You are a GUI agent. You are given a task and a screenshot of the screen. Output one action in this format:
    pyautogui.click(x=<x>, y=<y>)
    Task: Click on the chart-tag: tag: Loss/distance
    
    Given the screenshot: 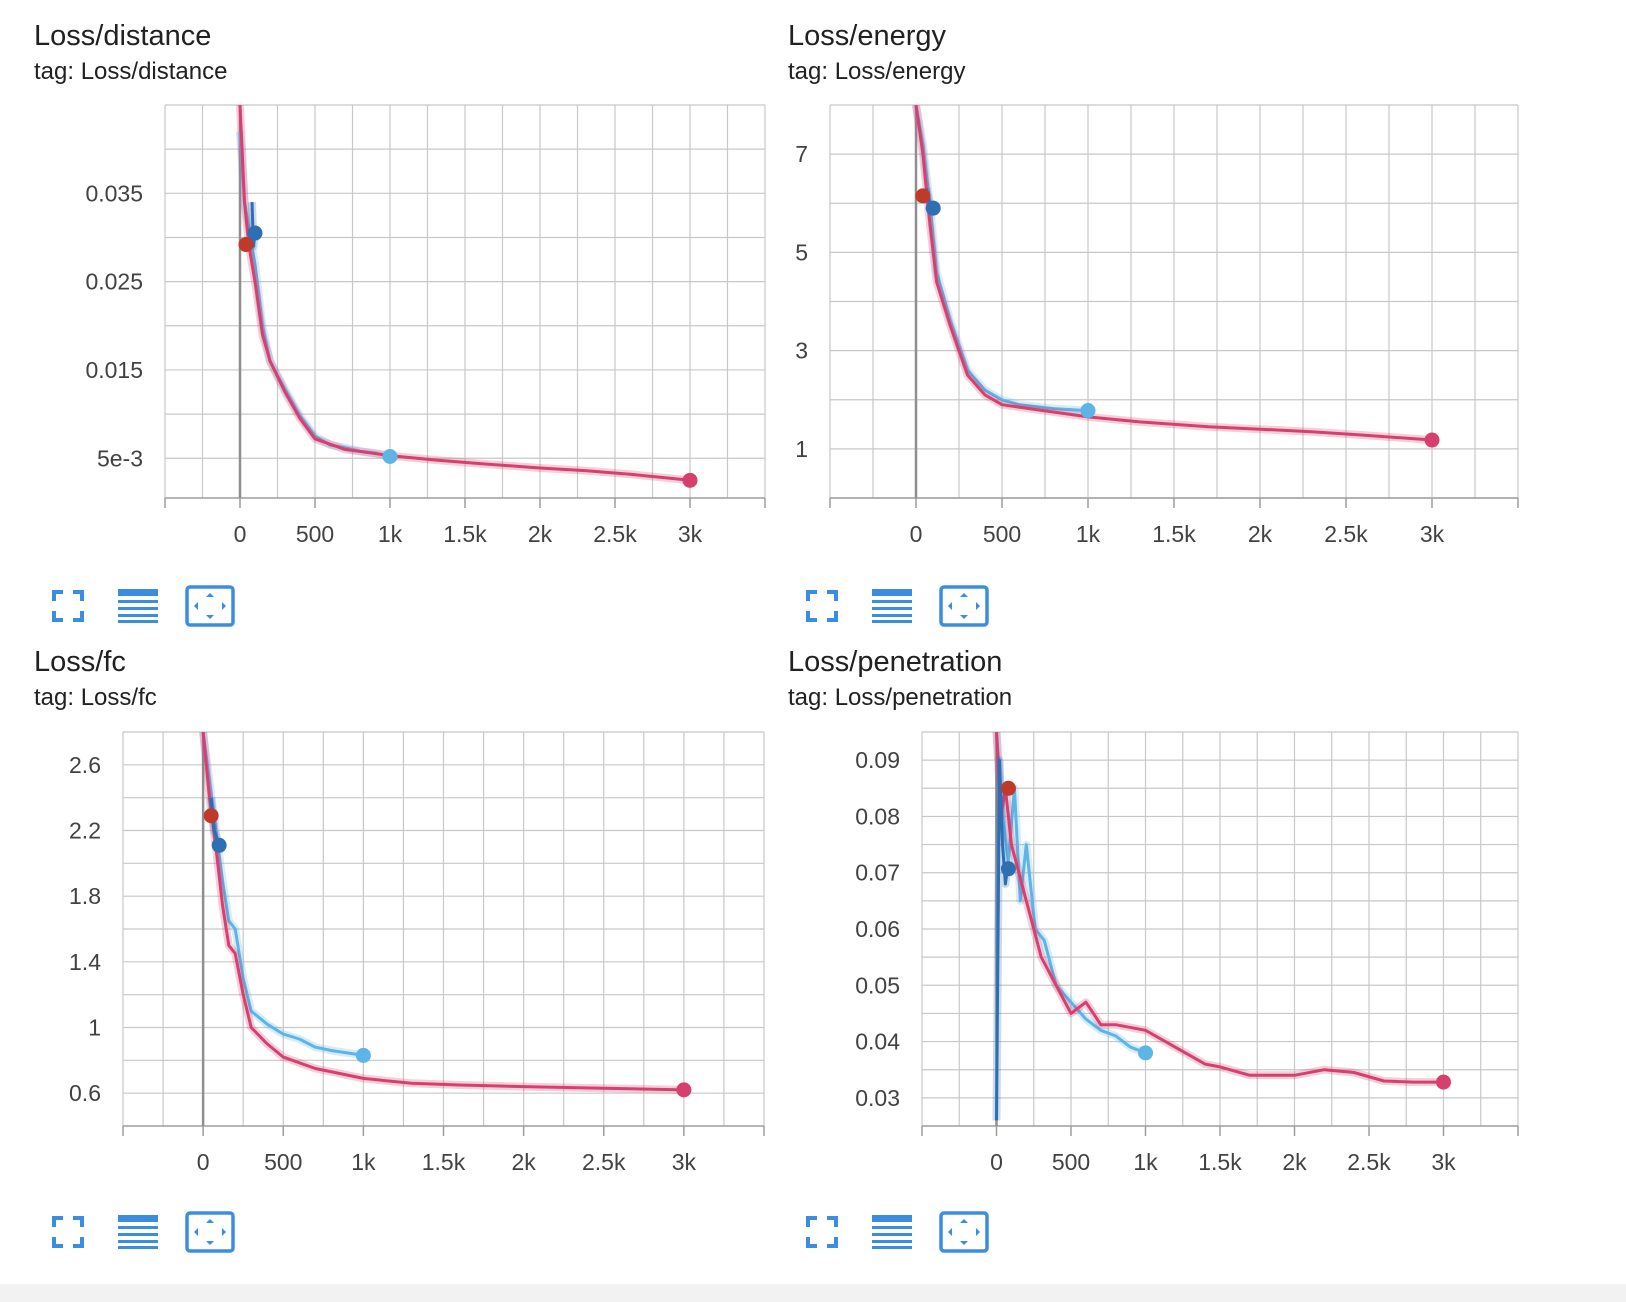 What is the action you would take?
    pyautogui.click(x=131, y=71)
    